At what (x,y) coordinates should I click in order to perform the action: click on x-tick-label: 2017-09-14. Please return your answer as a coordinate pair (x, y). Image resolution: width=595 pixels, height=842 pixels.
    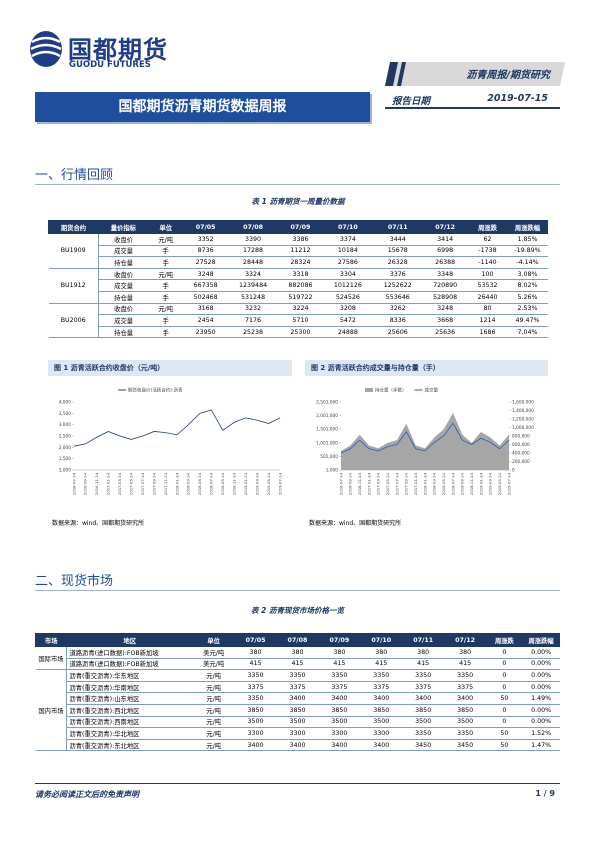
    Looking at the image, I should click on (406, 483).